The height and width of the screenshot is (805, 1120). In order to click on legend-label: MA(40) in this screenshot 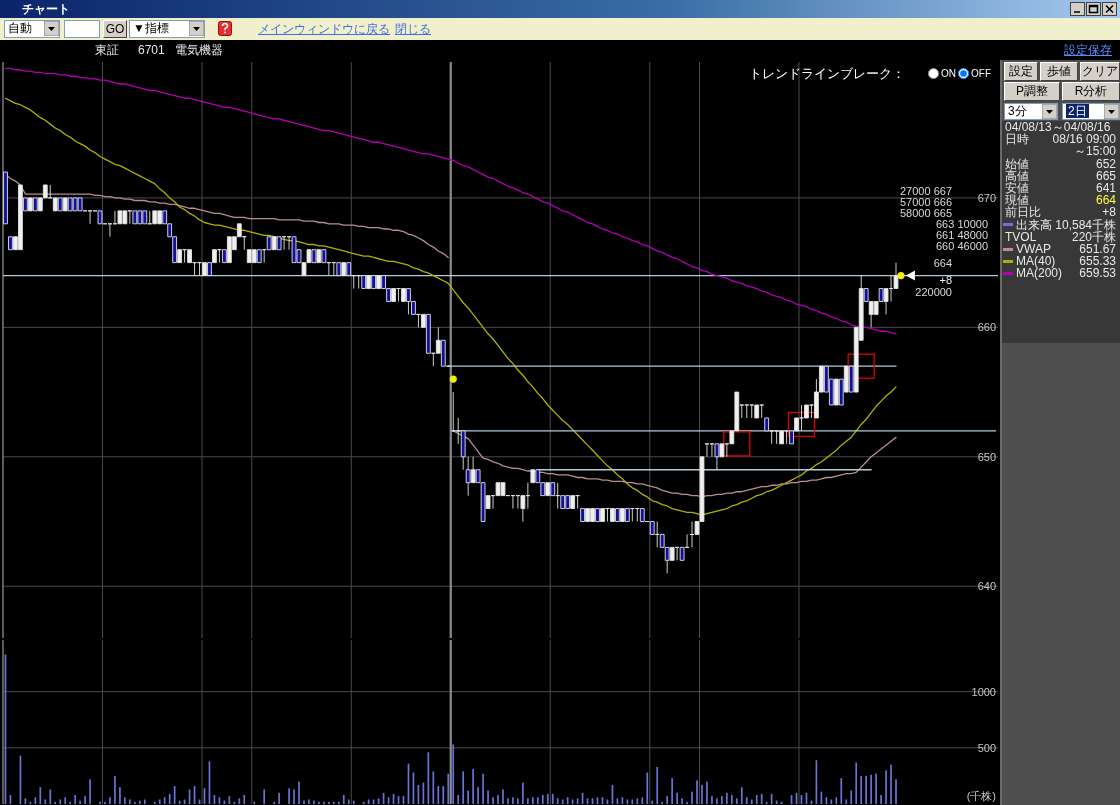, I will do `click(1036, 261)`.